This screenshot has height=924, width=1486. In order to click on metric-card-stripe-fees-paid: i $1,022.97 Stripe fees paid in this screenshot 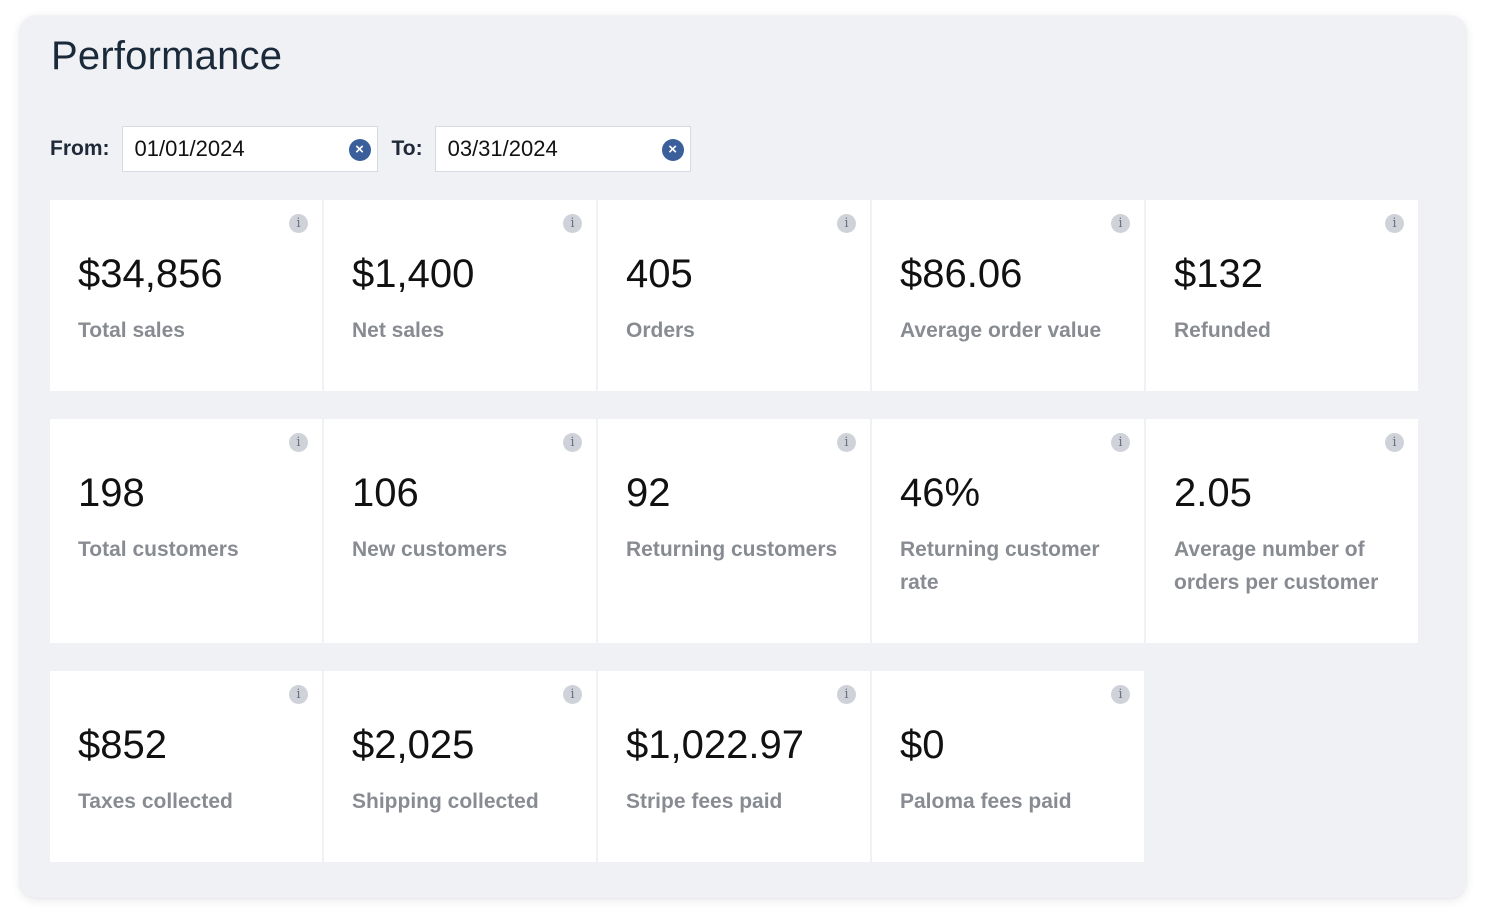, I will do `click(734, 766)`.